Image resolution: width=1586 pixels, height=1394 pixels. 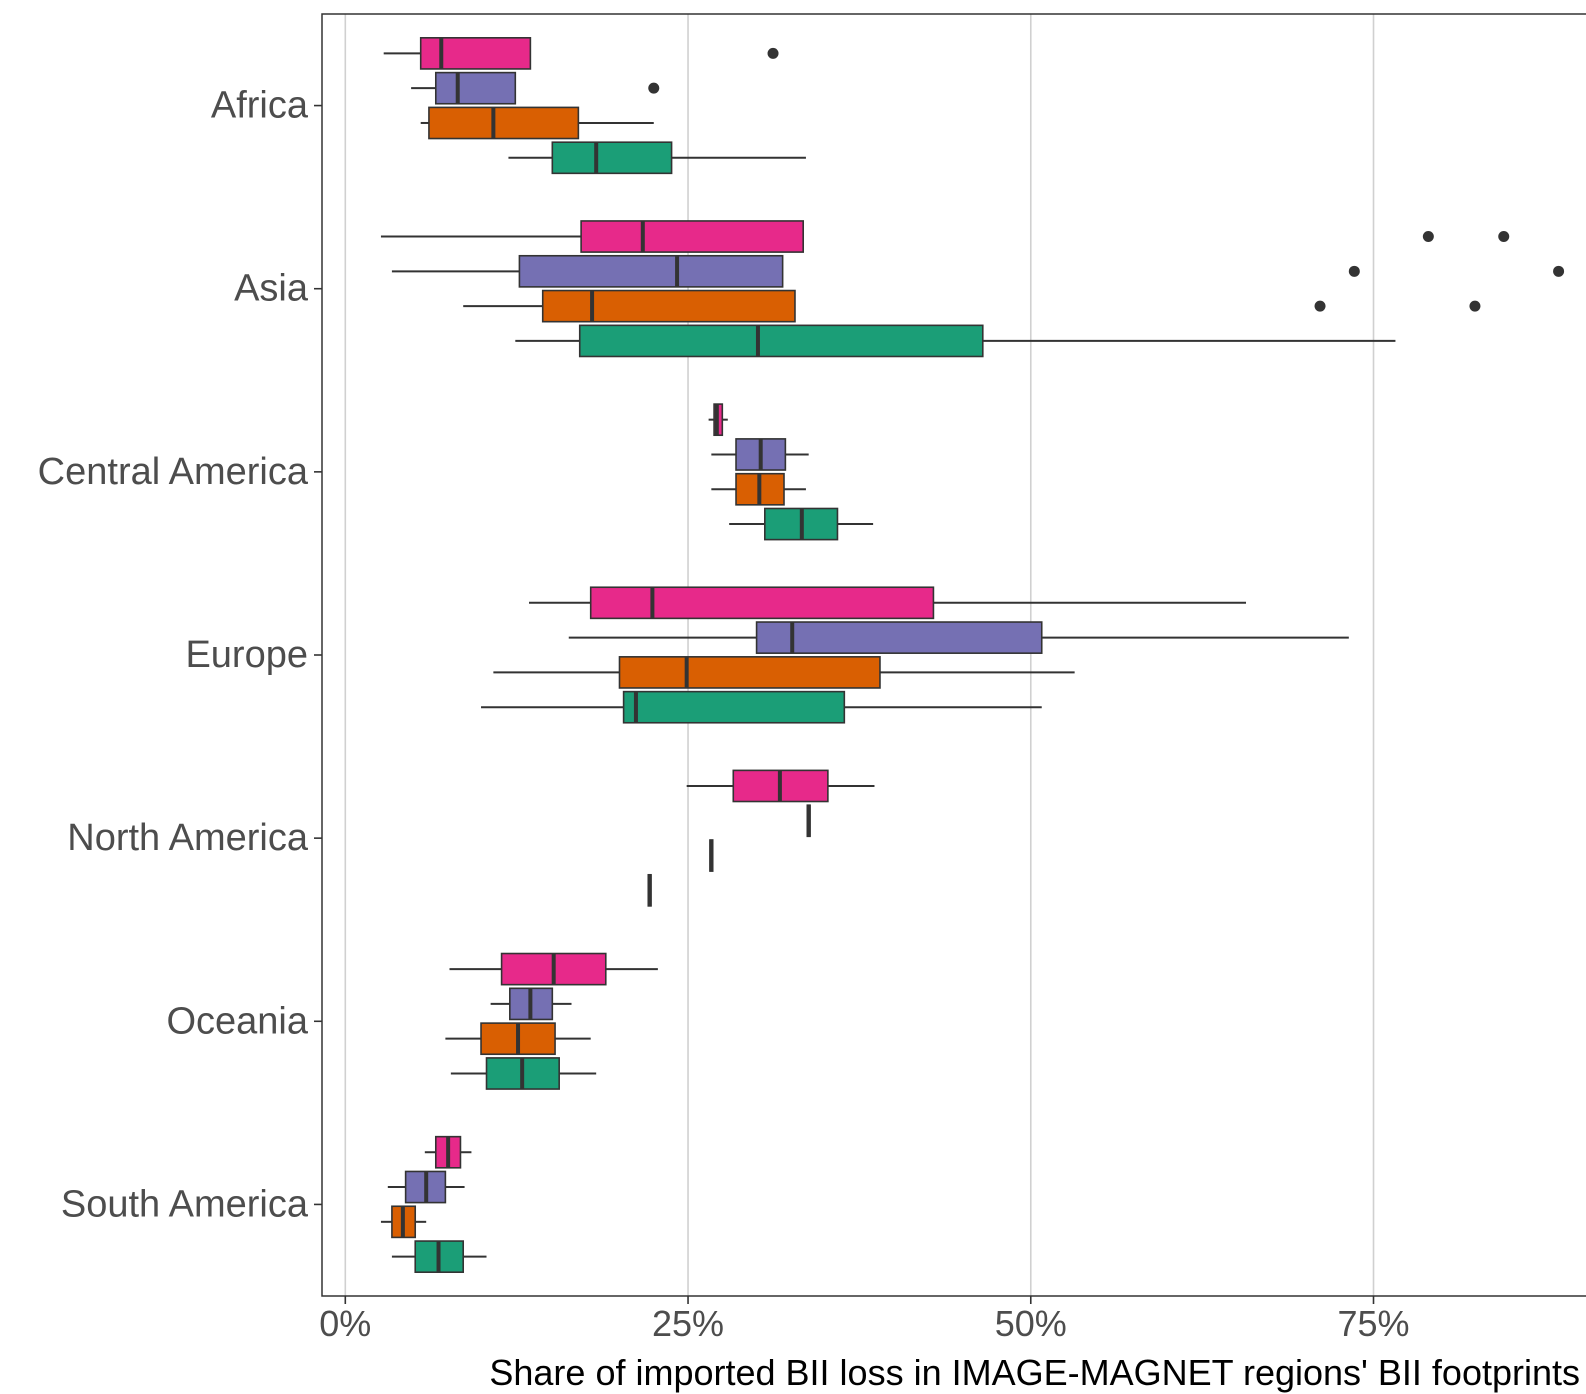 I want to click on category-label: Asia, so click(x=271, y=289).